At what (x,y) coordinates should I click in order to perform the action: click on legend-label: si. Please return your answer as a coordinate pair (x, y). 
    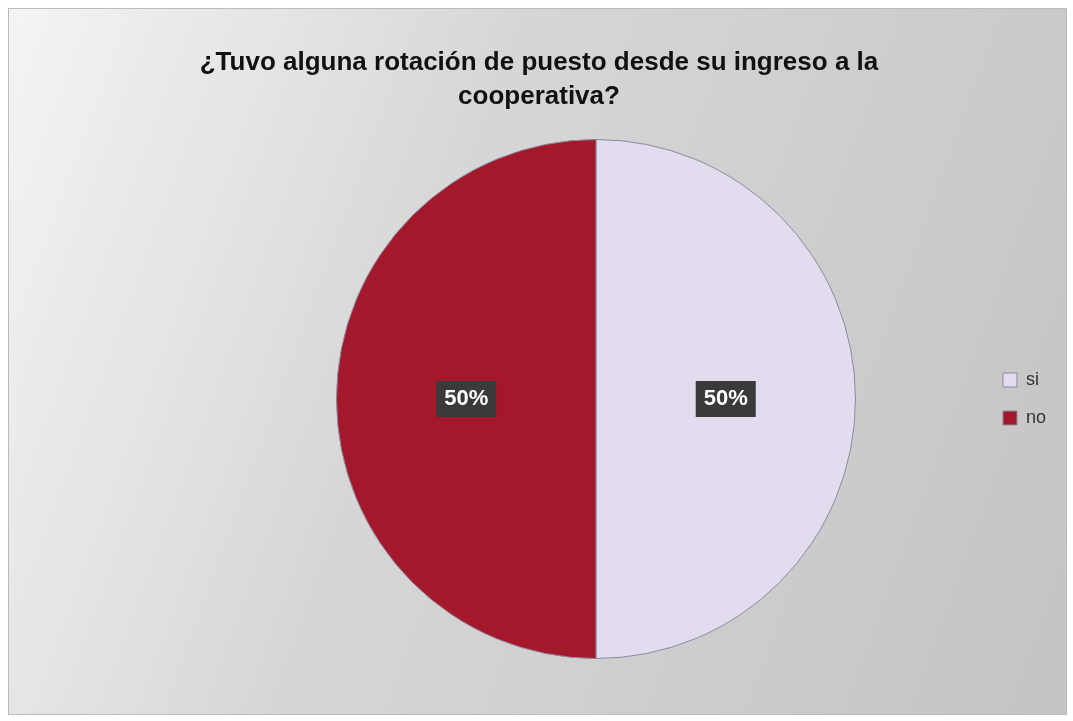
    Looking at the image, I should click on (1032, 378).